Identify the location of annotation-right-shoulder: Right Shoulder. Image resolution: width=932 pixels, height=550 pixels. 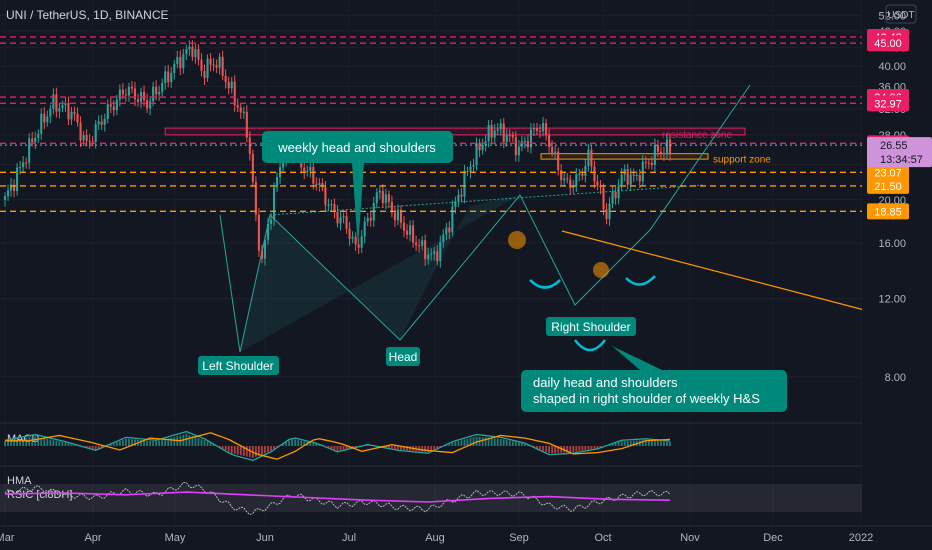
(591, 326).